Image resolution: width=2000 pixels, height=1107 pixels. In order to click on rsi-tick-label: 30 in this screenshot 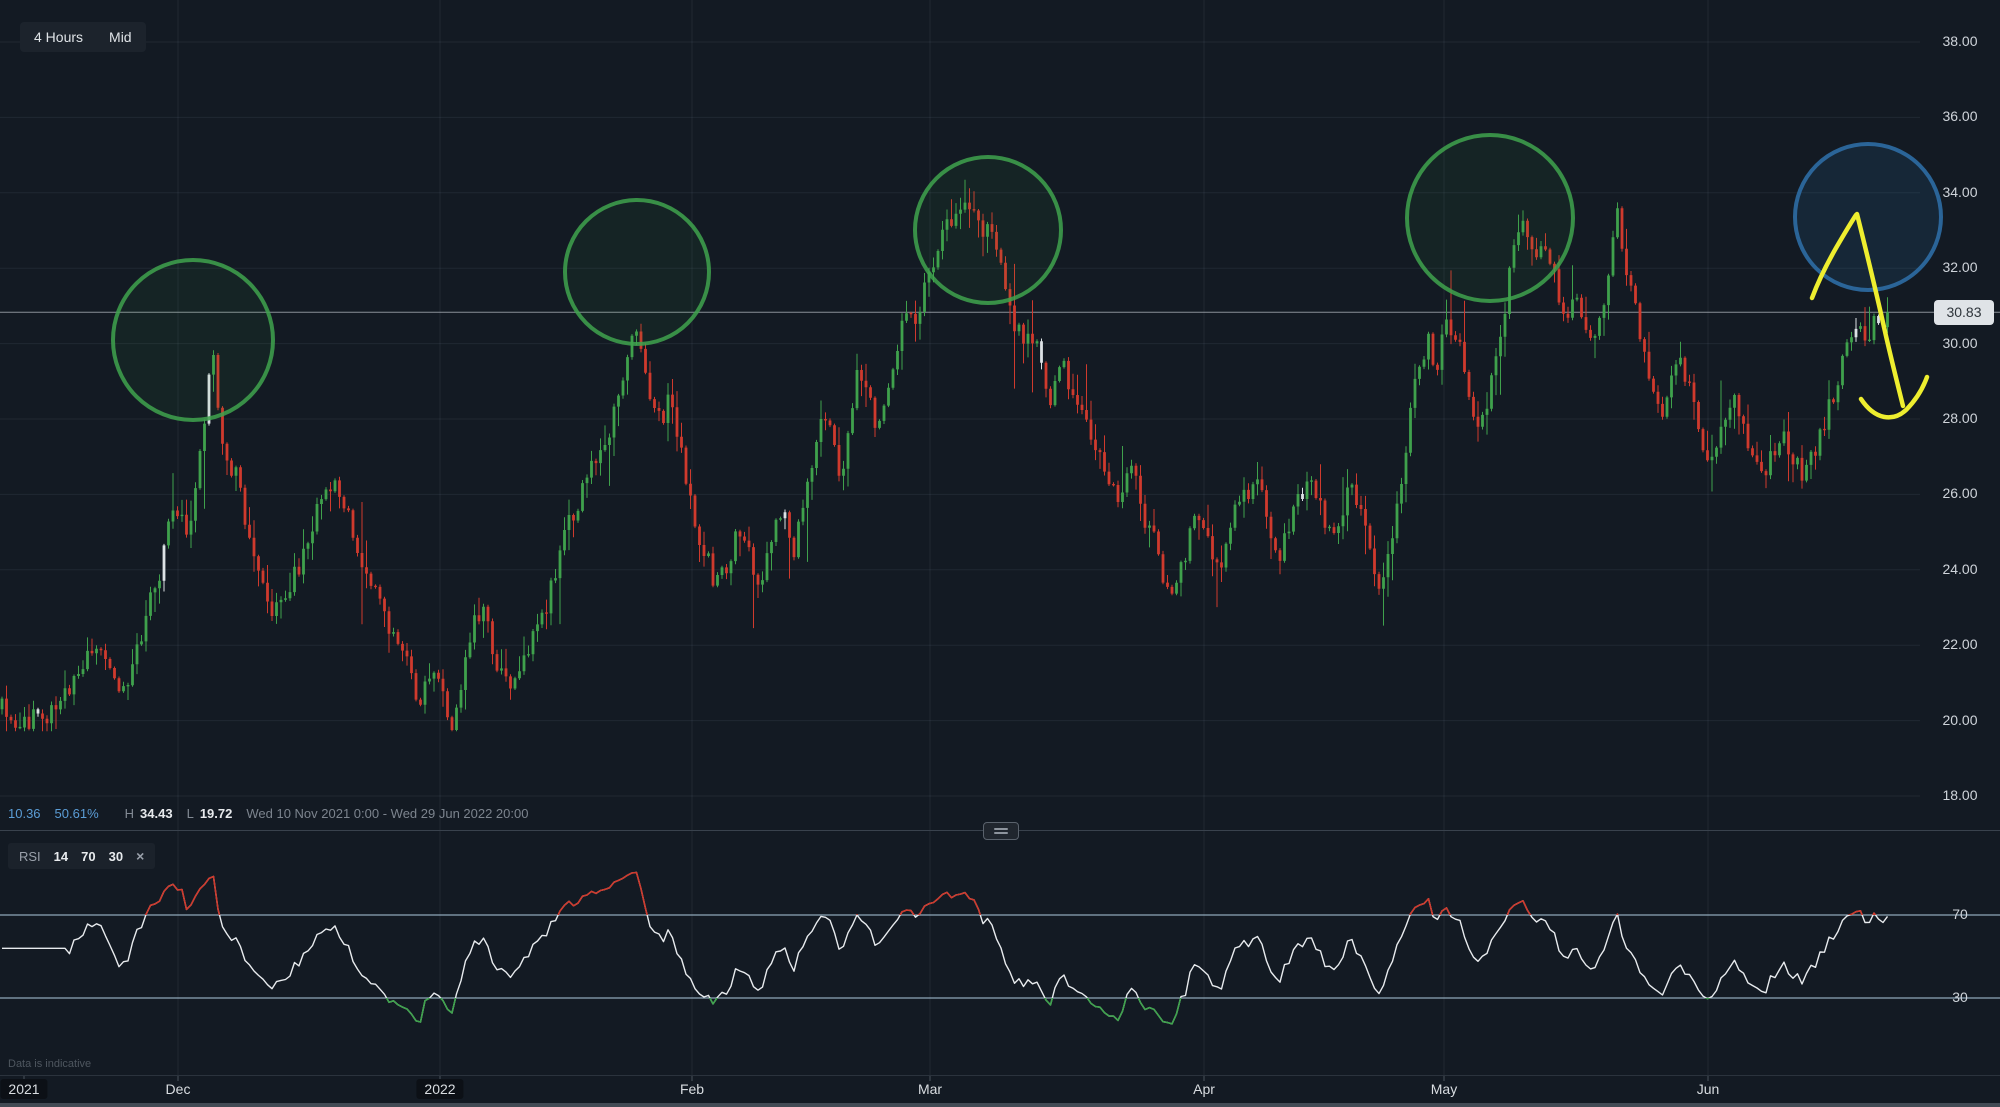, I will do `click(1960, 997)`.